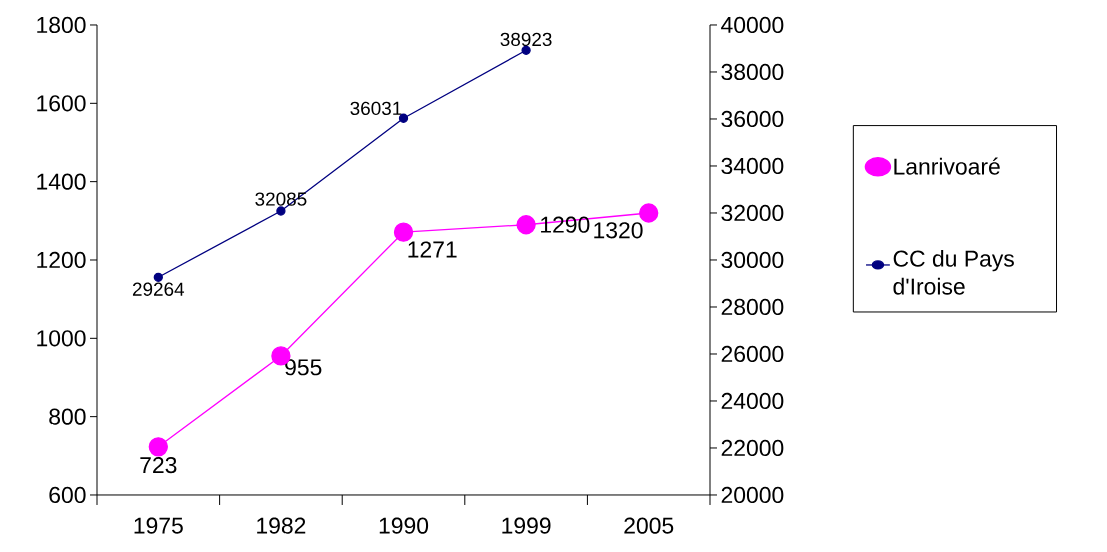  I want to click on data-label: 29264, so click(158, 289).